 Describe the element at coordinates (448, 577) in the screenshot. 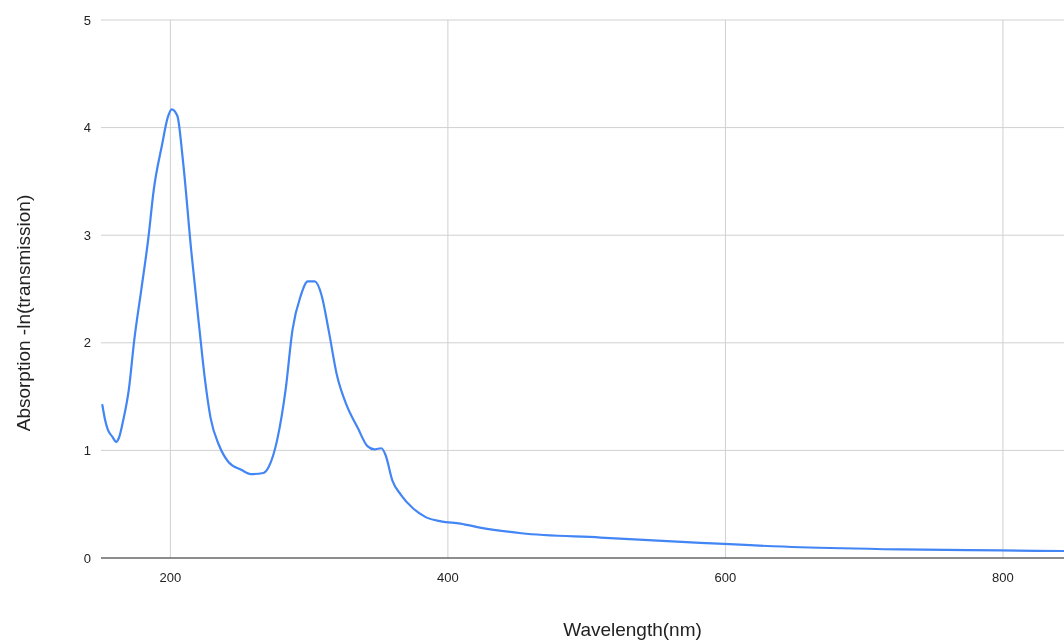

I see `x-tick-label: 400` at that location.